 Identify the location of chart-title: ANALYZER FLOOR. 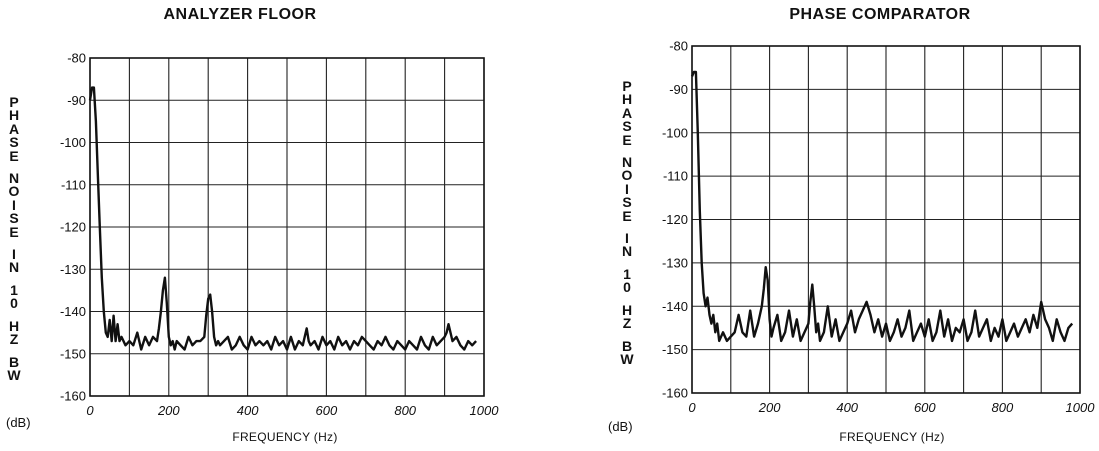
(240, 14).